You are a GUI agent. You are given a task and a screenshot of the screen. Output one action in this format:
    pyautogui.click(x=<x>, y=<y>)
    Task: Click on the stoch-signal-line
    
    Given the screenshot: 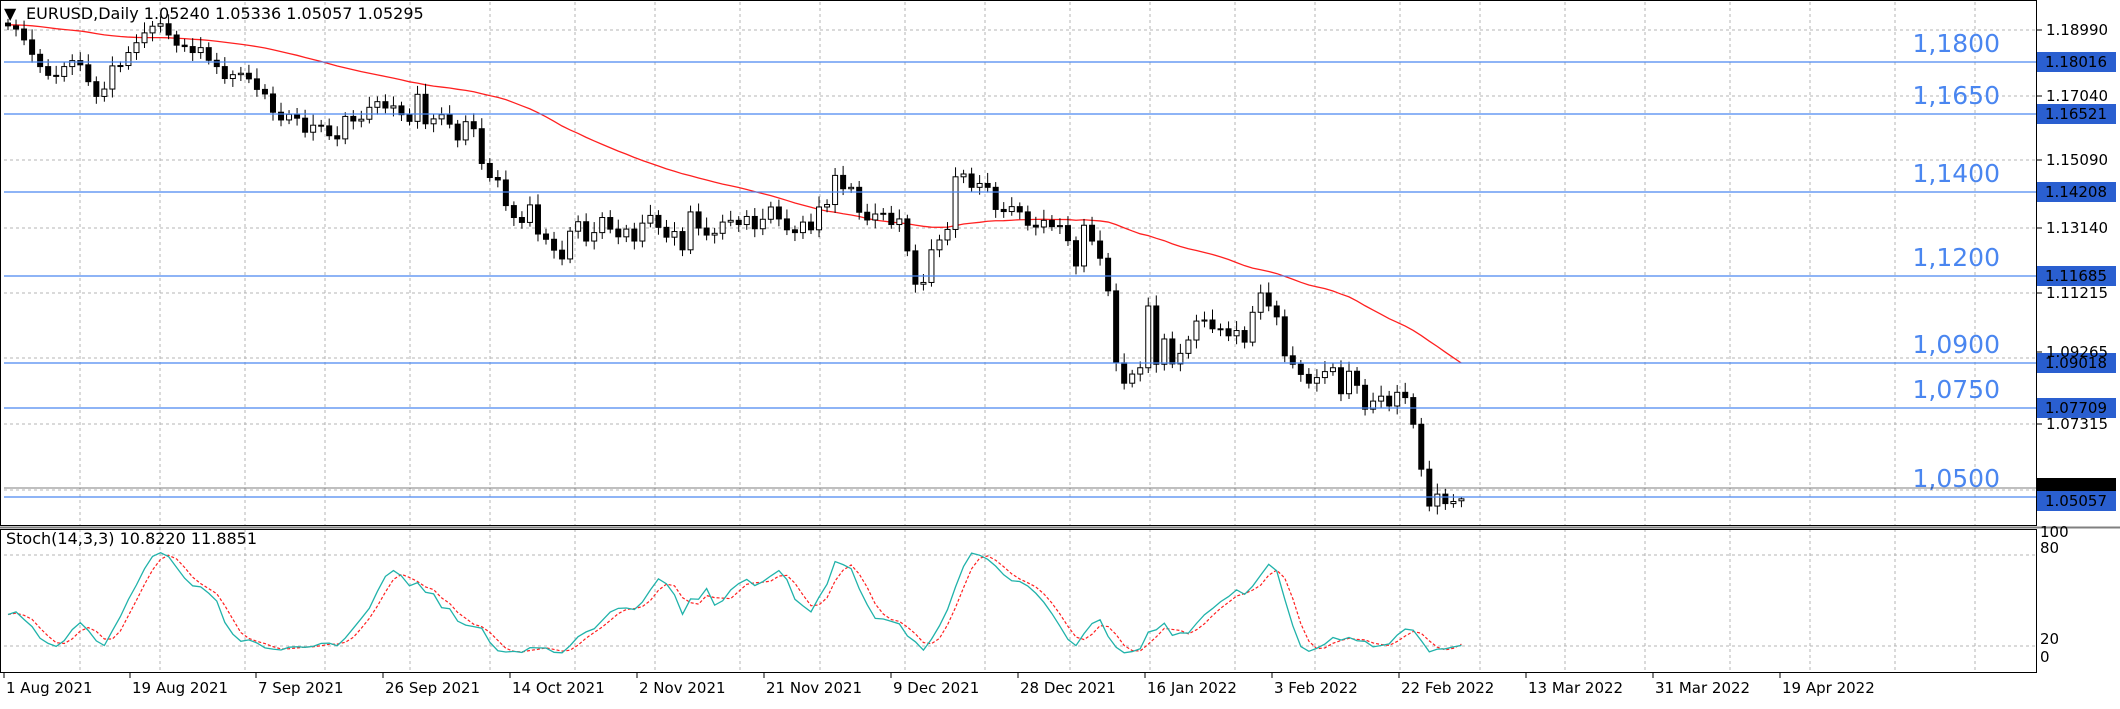 What is the action you would take?
    pyautogui.click(x=734, y=603)
    